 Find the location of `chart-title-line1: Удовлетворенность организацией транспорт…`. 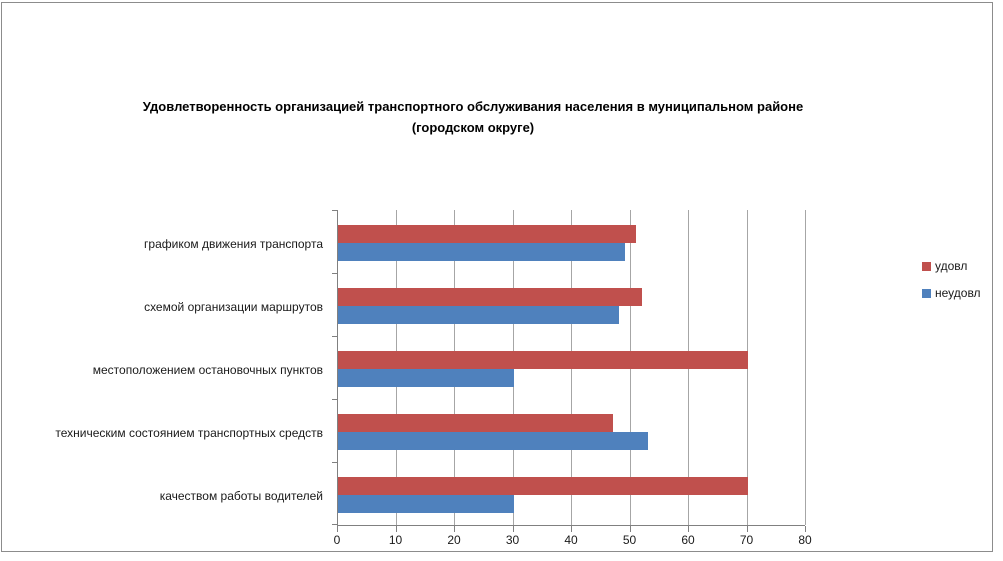

chart-title-line1: Удовлетворенность организацией транспорт… is located at coordinates (473, 106).